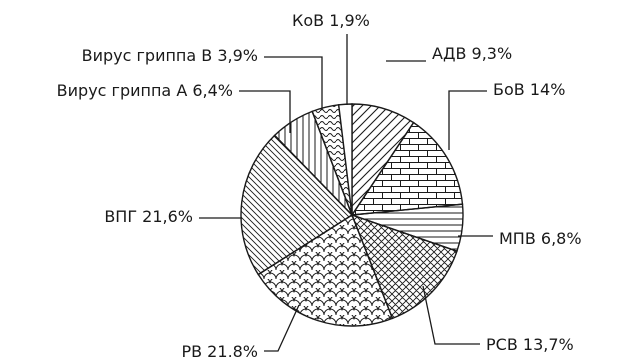 Image resolution: width=629 pixels, height=357 pixels. Describe the element at coordinates (145, 90) in the screenshot. I see `slice-label-7: Вирус гриппа А 6,4%` at that location.